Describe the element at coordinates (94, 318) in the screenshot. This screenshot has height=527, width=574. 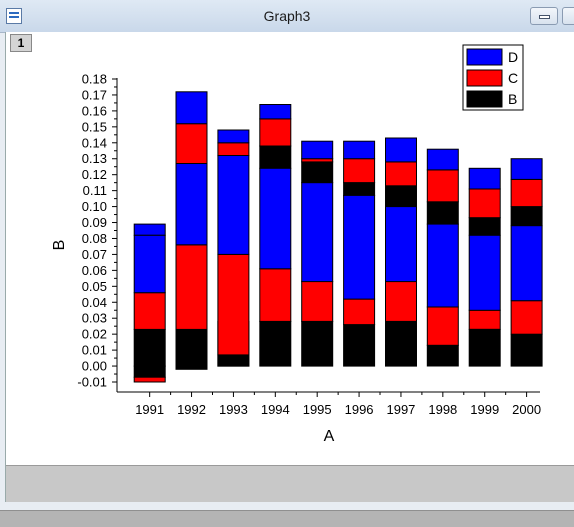
I see `y-tick-label: 0.03` at that location.